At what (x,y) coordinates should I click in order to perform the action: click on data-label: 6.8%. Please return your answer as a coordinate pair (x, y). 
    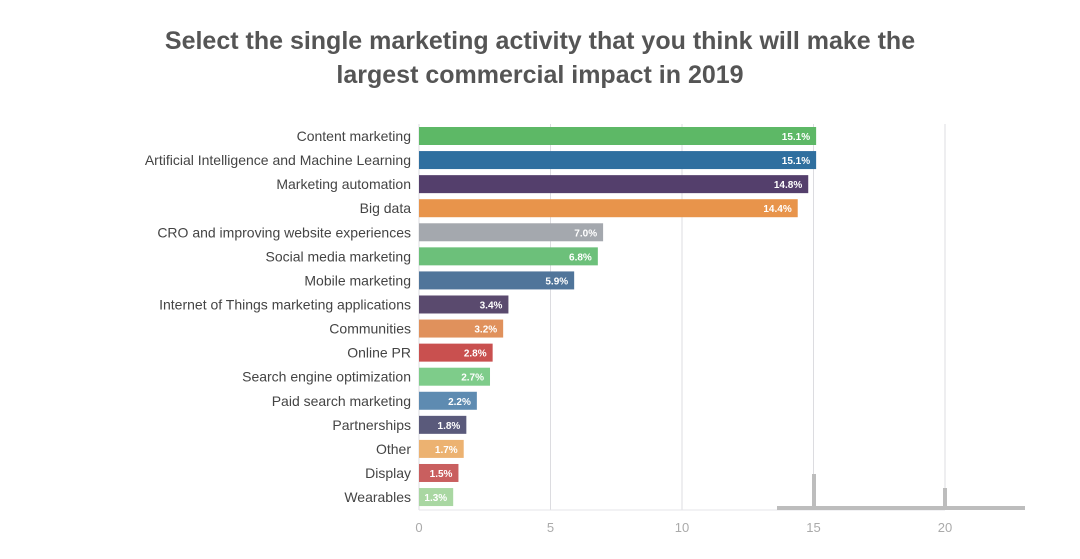
    Looking at the image, I should click on (580, 257).